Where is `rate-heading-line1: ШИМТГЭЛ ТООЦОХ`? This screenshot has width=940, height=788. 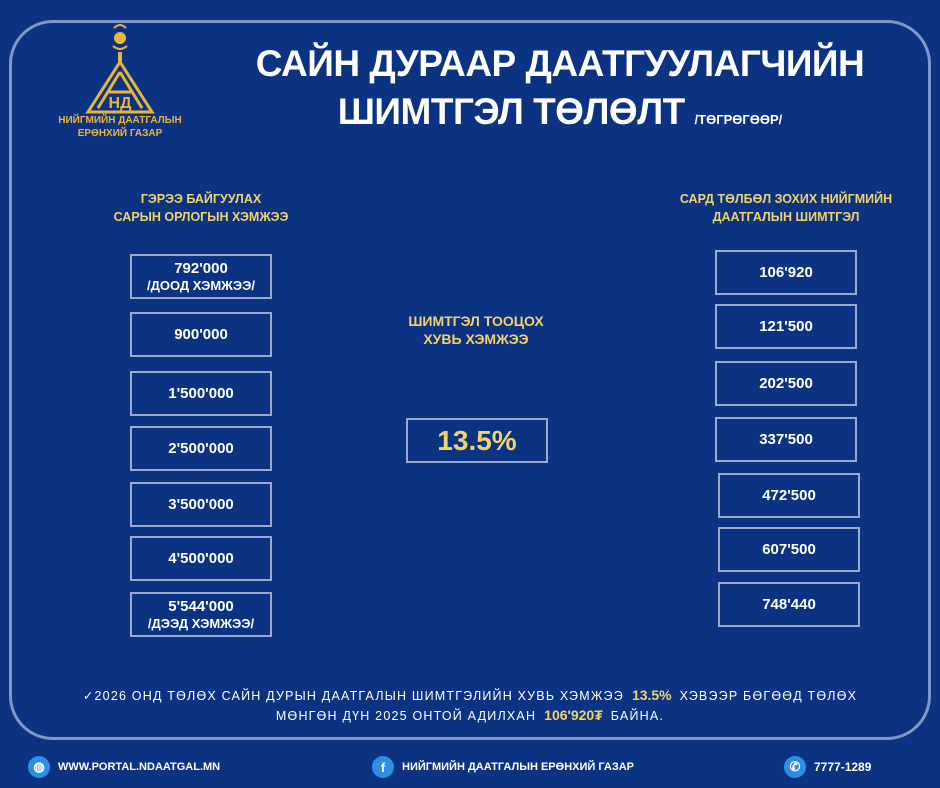 rate-heading-line1: ШИМТГЭЛ ТООЦОХ is located at coordinates (476, 321).